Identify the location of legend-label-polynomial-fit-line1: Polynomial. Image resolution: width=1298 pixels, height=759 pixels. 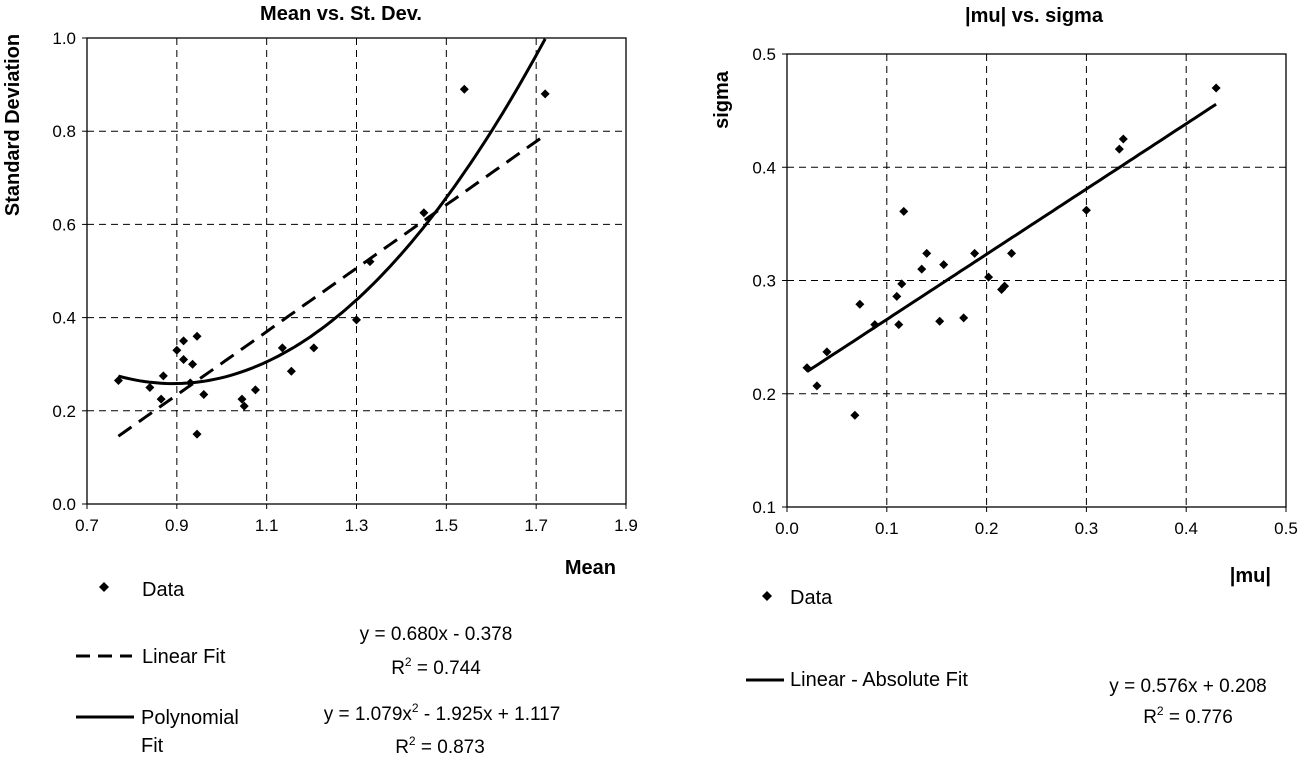
(190, 718).